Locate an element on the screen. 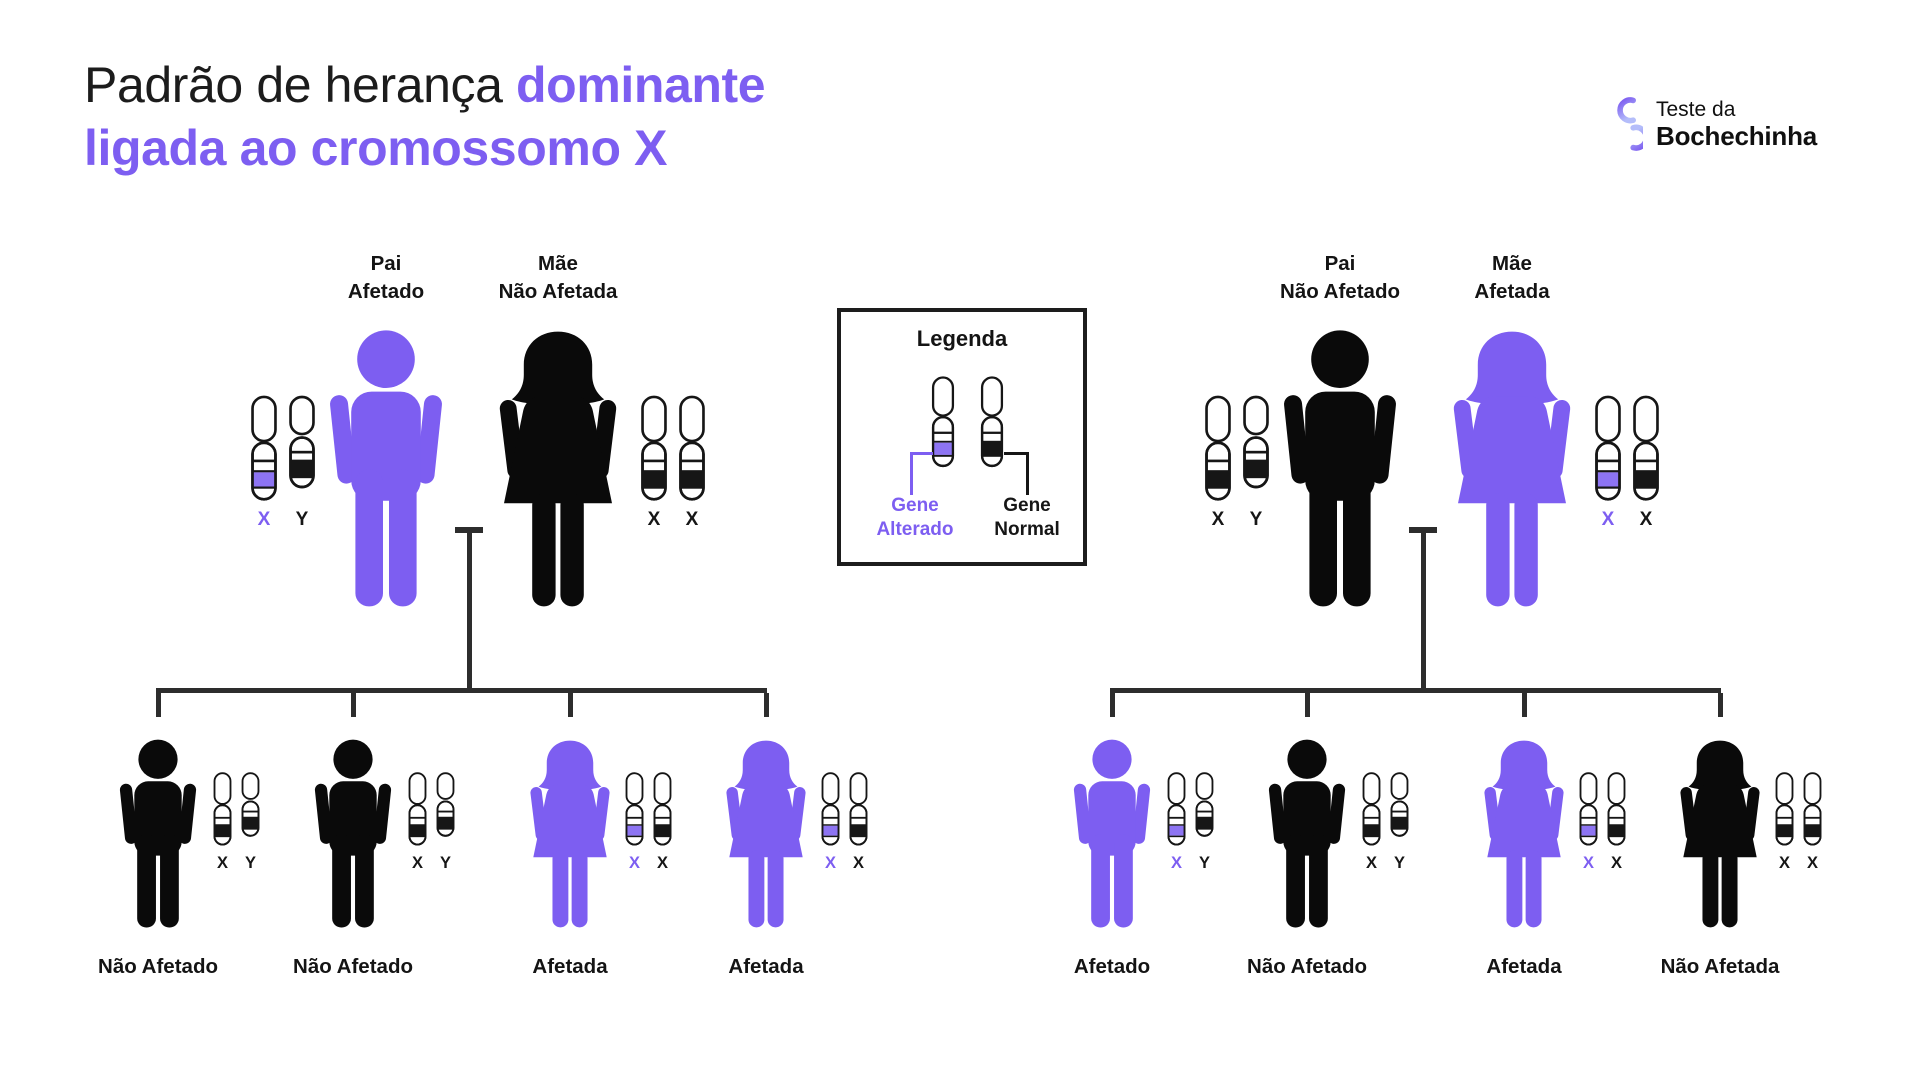 This screenshot has width=1920, height=1080. gene-normal-label: Gene Normal is located at coordinates (1027, 518).